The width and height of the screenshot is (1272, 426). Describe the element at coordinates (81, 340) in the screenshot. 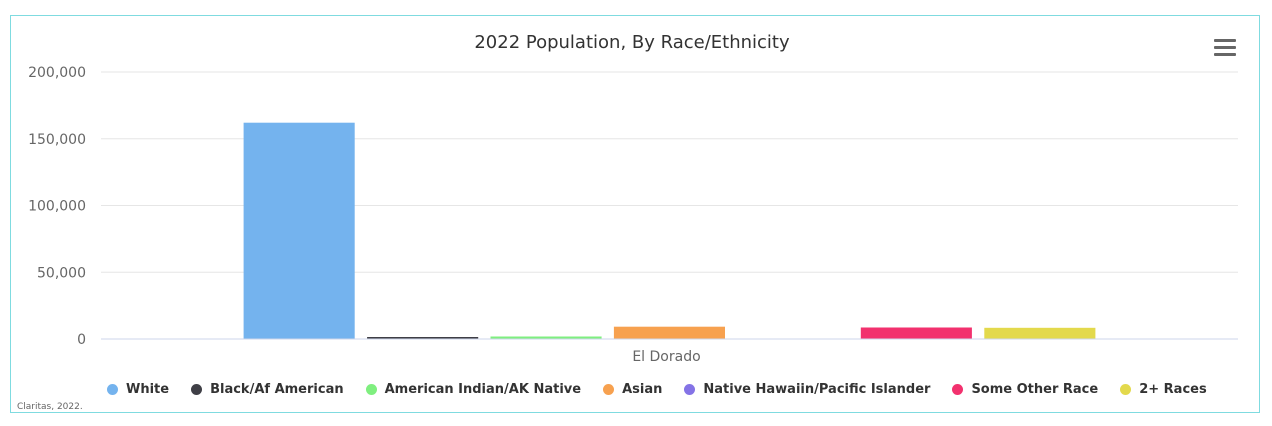

I see `y-tick-label: 0` at that location.